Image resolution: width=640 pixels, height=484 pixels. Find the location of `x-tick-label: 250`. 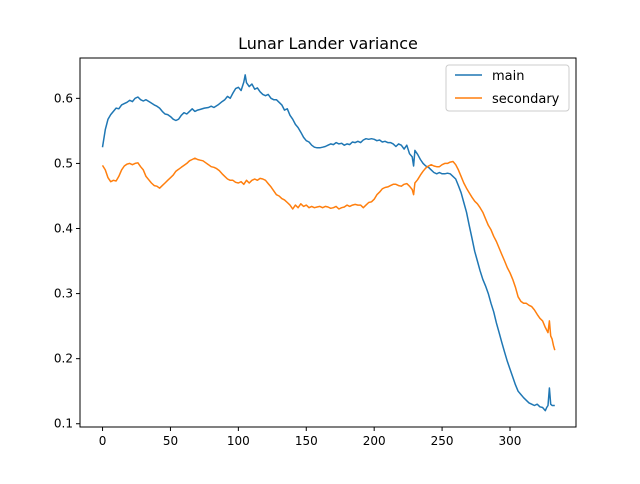

x-tick-label: 250 is located at coordinates (442, 441).